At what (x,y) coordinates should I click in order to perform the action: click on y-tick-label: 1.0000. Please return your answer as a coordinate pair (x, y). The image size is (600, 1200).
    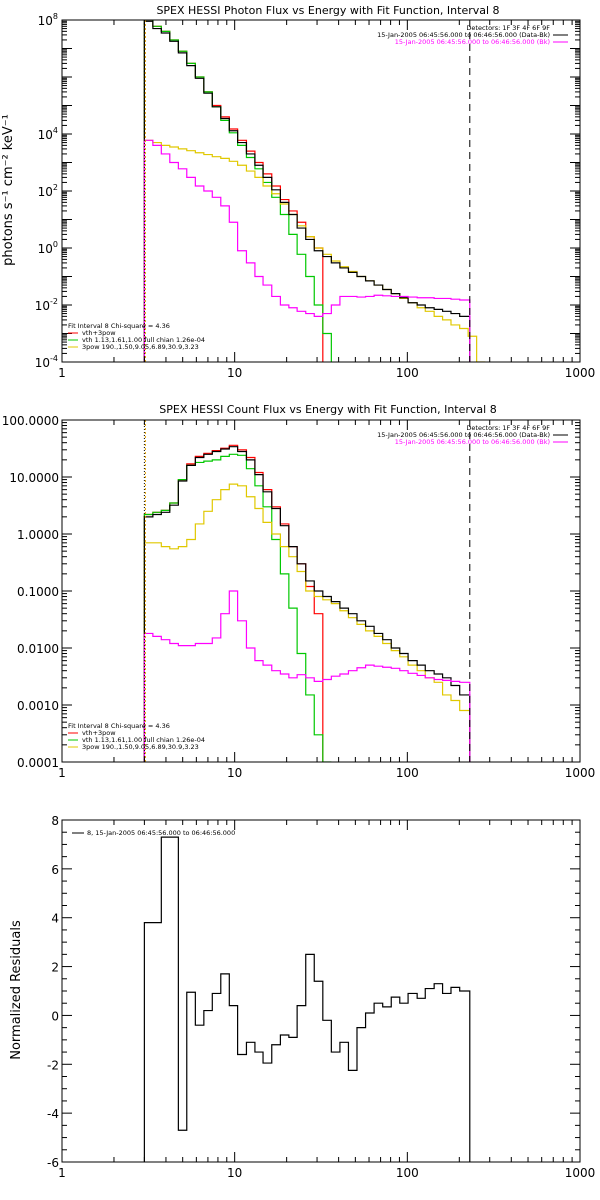
    Looking at the image, I should click on (38, 535).